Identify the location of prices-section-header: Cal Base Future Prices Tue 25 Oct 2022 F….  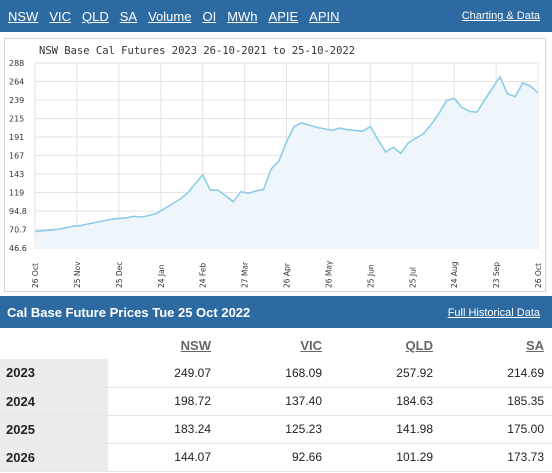
(276, 312).